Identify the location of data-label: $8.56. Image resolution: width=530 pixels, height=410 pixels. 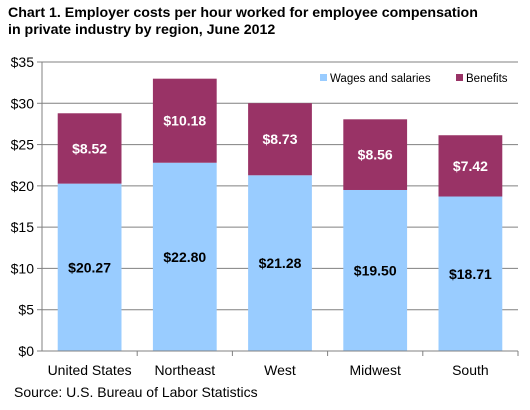
(375, 155).